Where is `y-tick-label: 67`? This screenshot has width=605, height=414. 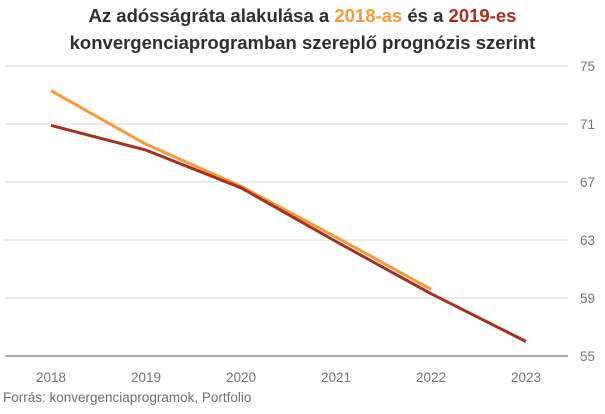 y-tick-label: 67 is located at coordinates (587, 182).